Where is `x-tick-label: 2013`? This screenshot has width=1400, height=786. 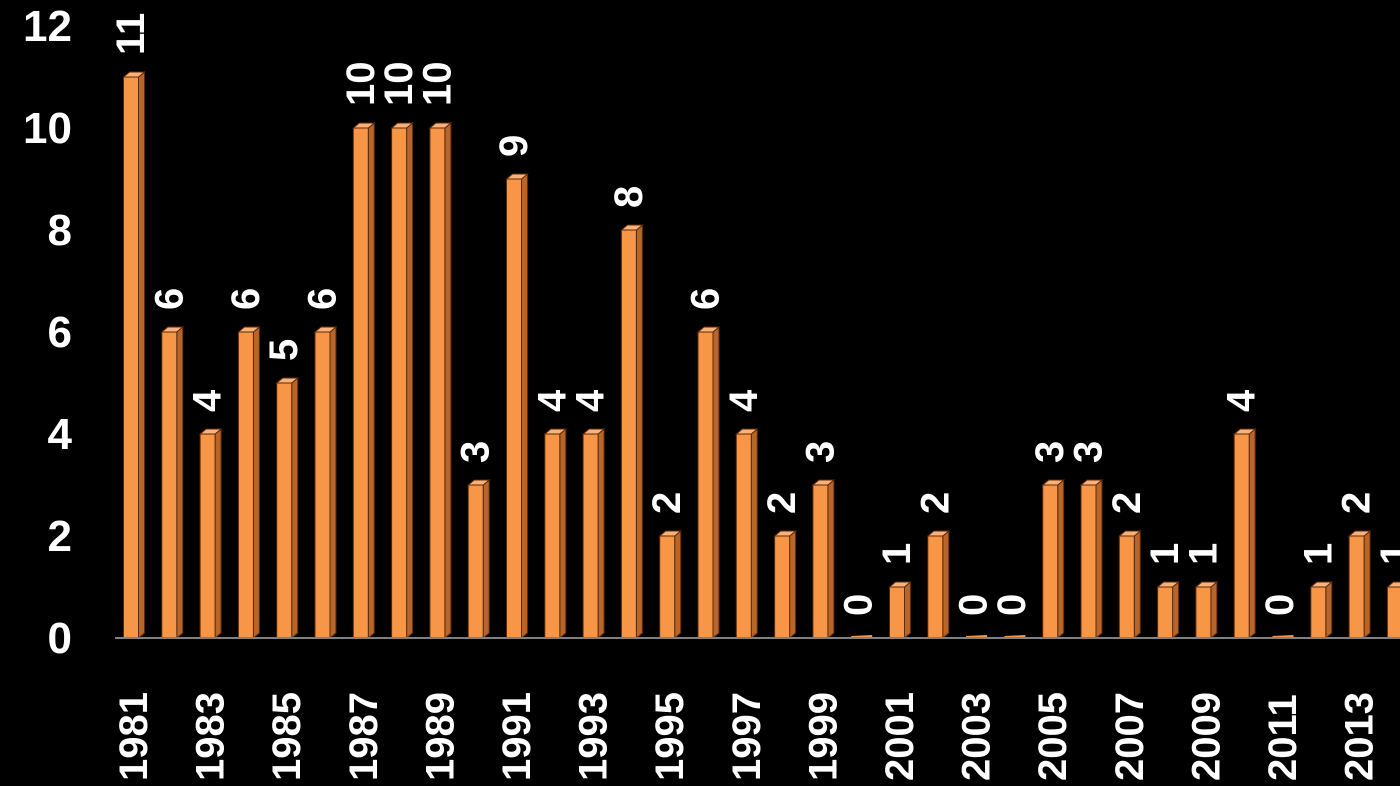
x-tick-label: 2013 is located at coordinates (1360, 736).